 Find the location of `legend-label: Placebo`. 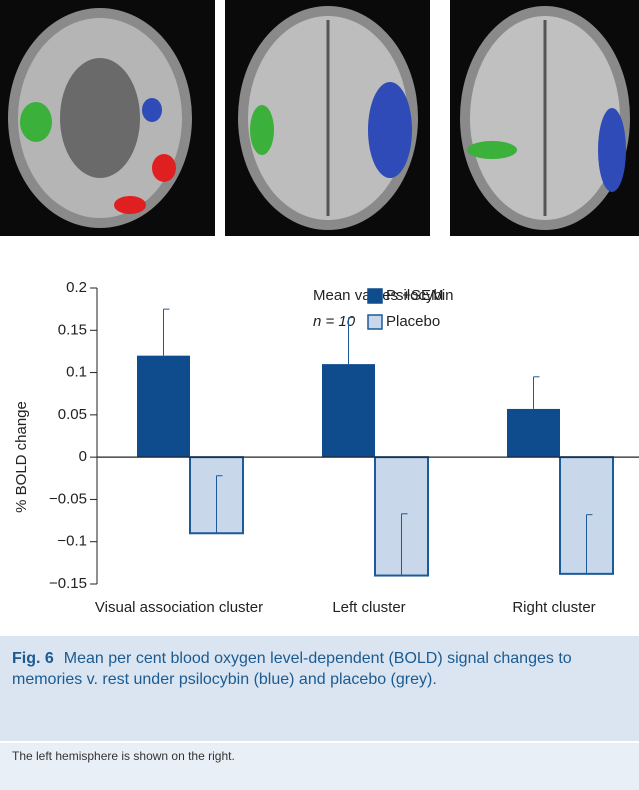

legend-label: Placebo is located at coordinates (413, 321).